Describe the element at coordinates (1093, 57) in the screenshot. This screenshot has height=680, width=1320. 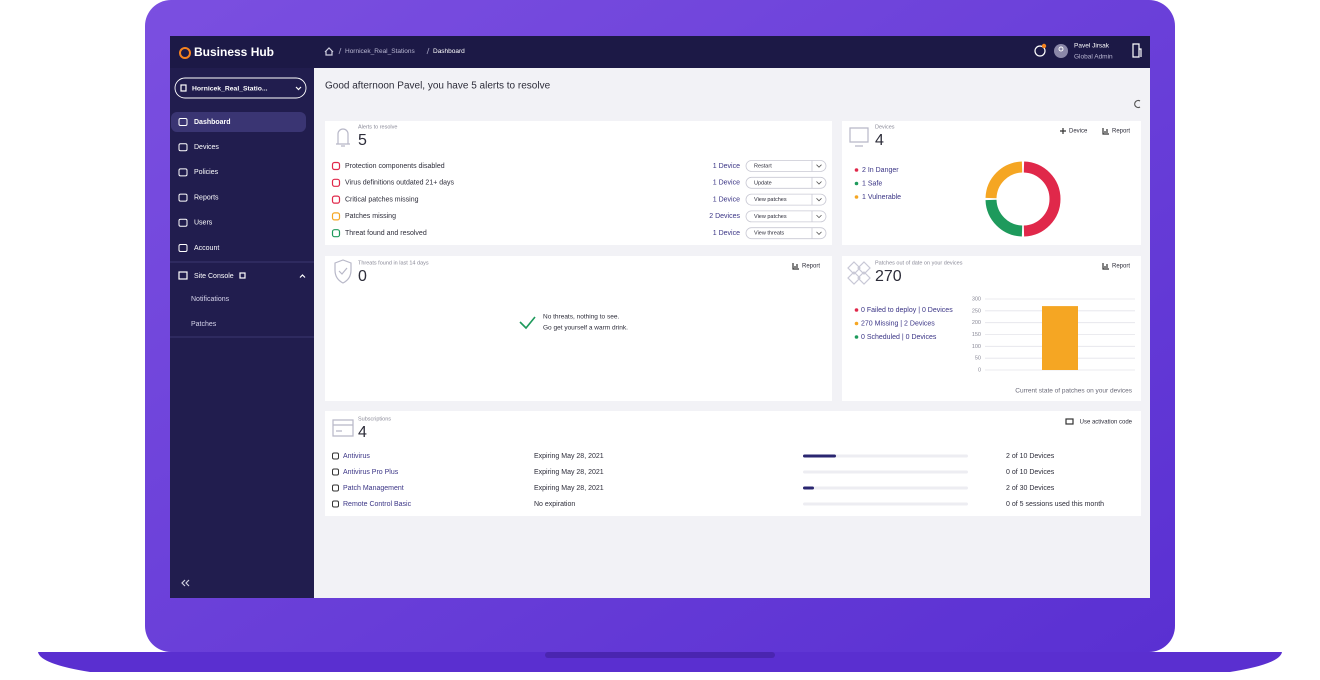
I see `user-role: Global Admin` at that location.